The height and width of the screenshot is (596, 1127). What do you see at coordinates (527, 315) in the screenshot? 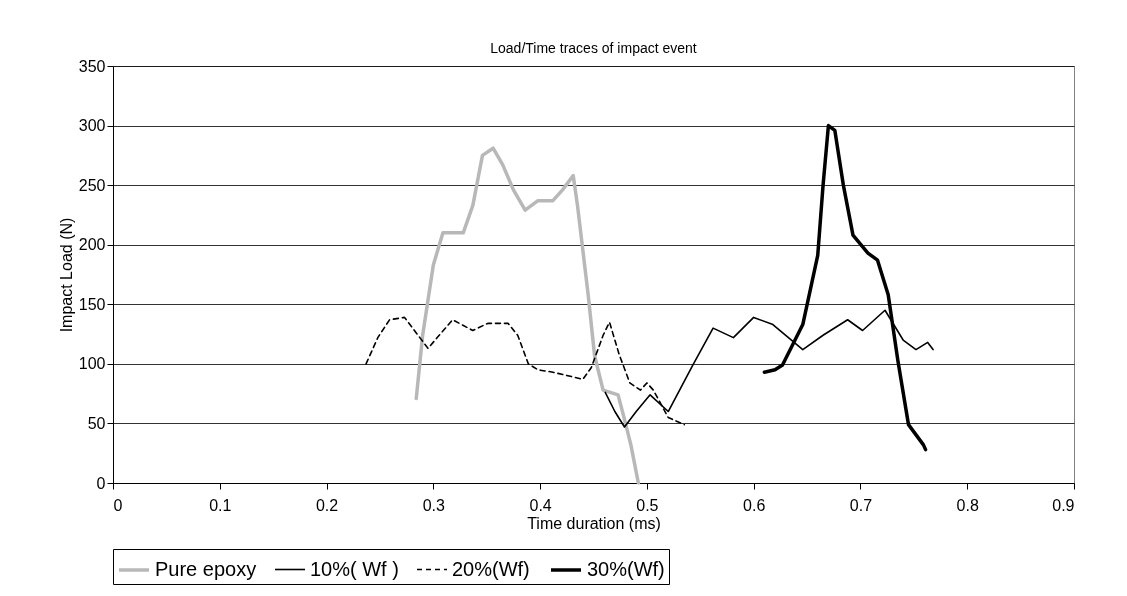
I see `line-series` at bounding box center [527, 315].